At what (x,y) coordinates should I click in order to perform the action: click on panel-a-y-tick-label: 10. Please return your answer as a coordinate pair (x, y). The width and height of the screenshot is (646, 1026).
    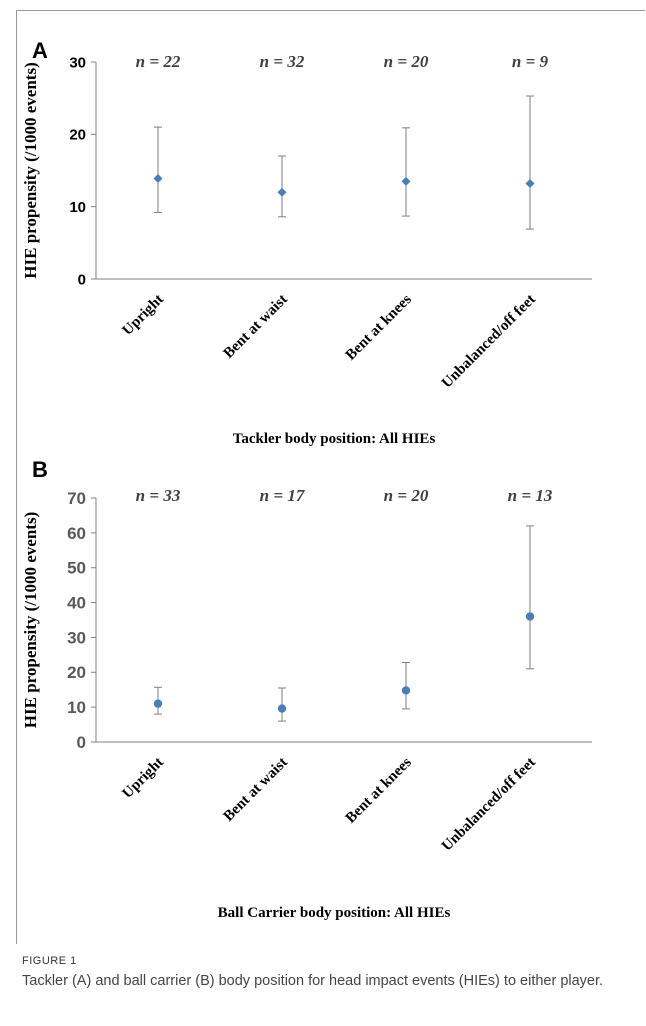
    Looking at the image, I should click on (77, 207).